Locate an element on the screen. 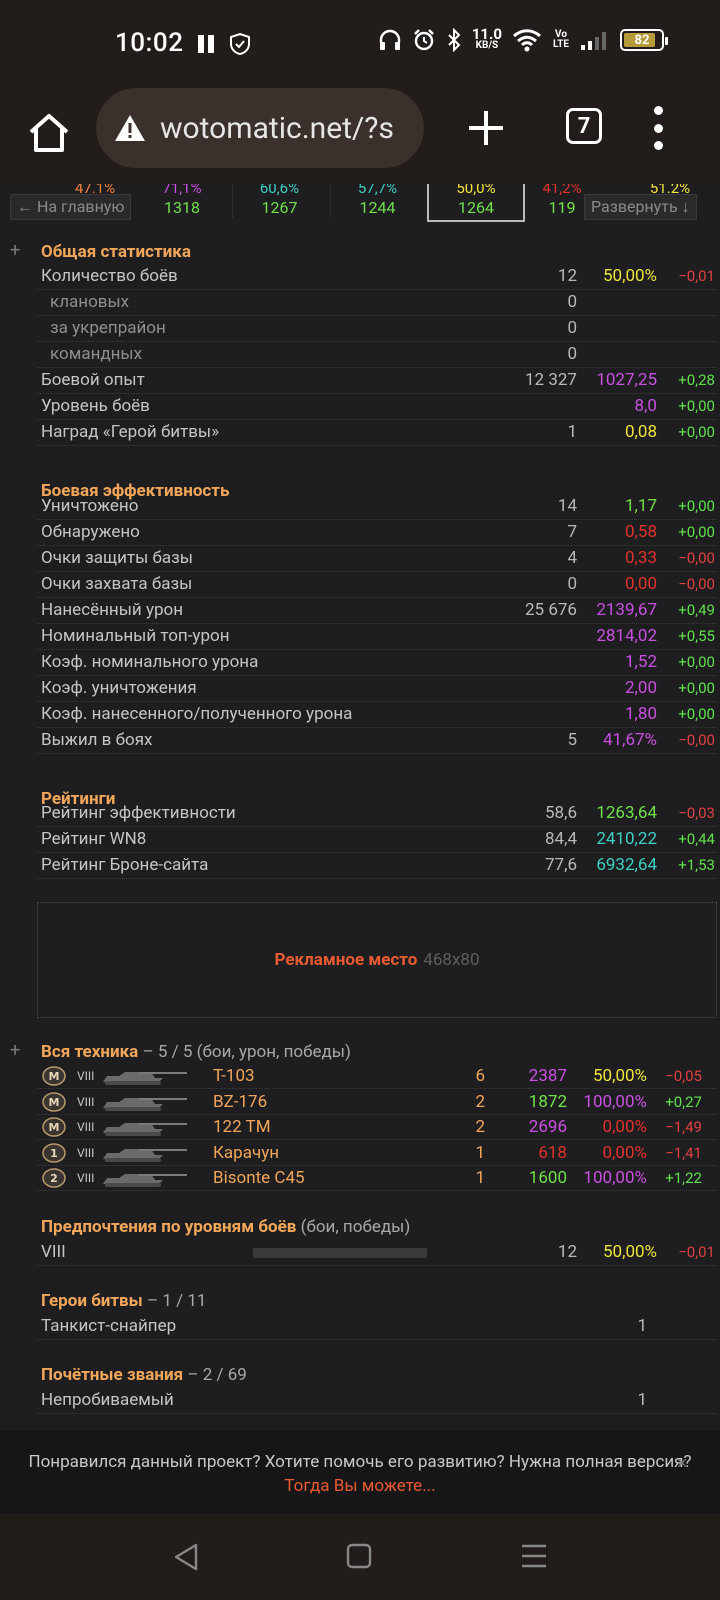 The height and width of the screenshot is (1600, 720). close-icon: ✕ is located at coordinates (682, 1464).